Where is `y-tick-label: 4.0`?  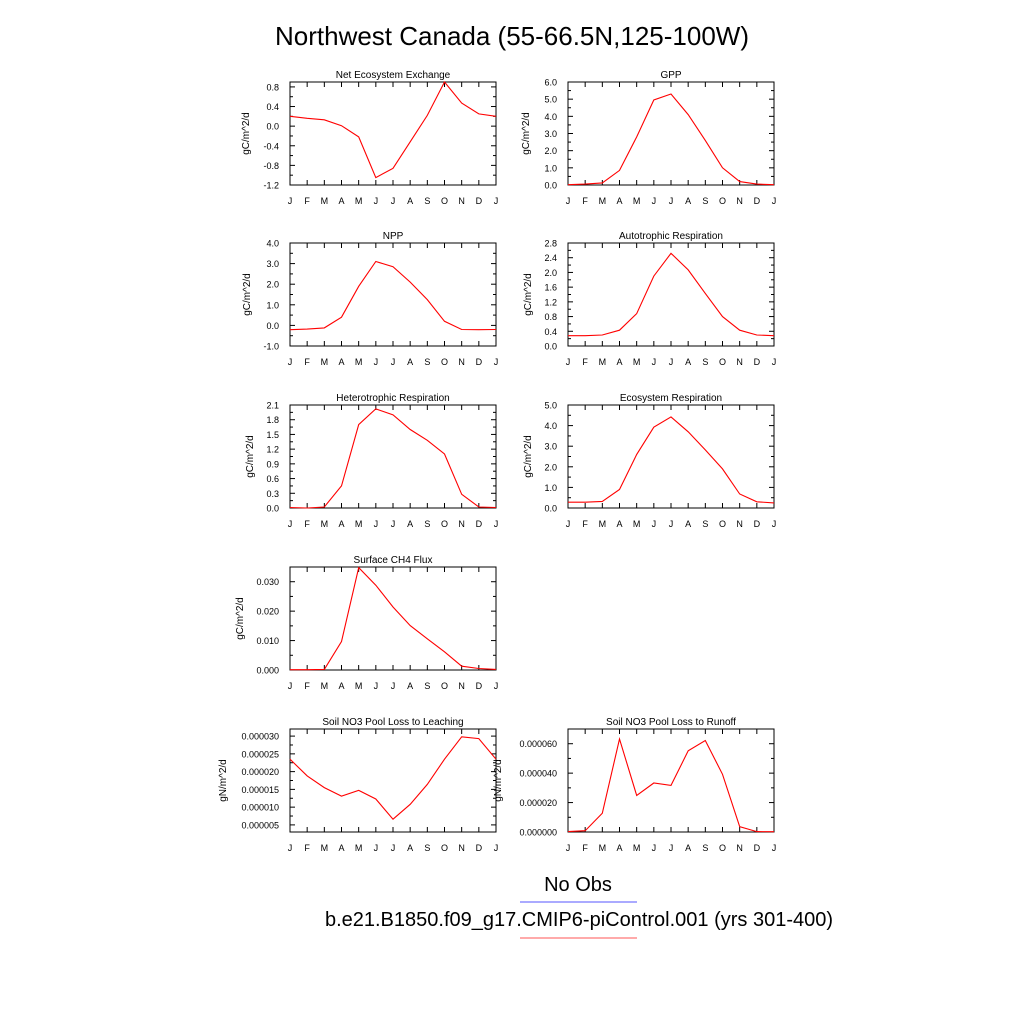
y-tick-label: 4.0 is located at coordinates (550, 426).